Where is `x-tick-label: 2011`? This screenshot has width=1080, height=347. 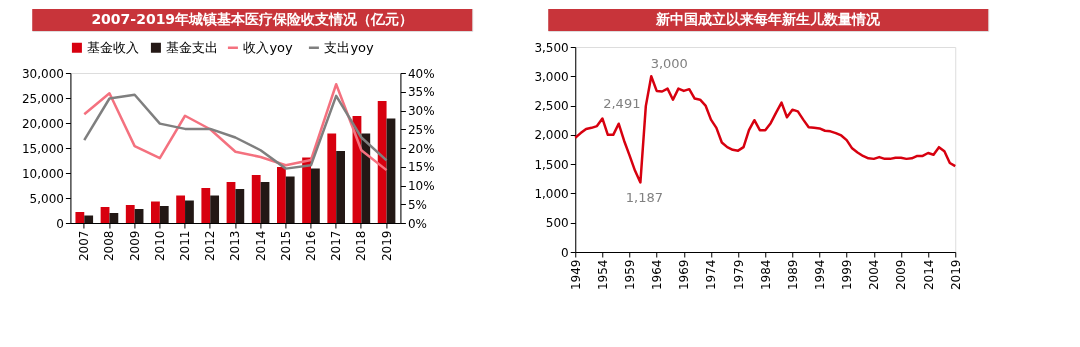
x-tick-label: 2011 is located at coordinates (185, 246).